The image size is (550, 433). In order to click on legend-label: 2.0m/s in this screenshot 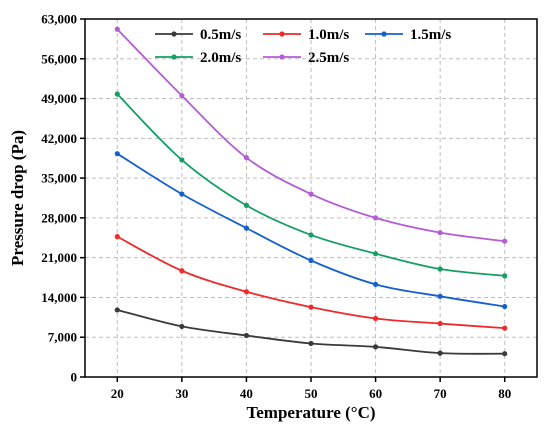, I will do `click(220, 58)`.